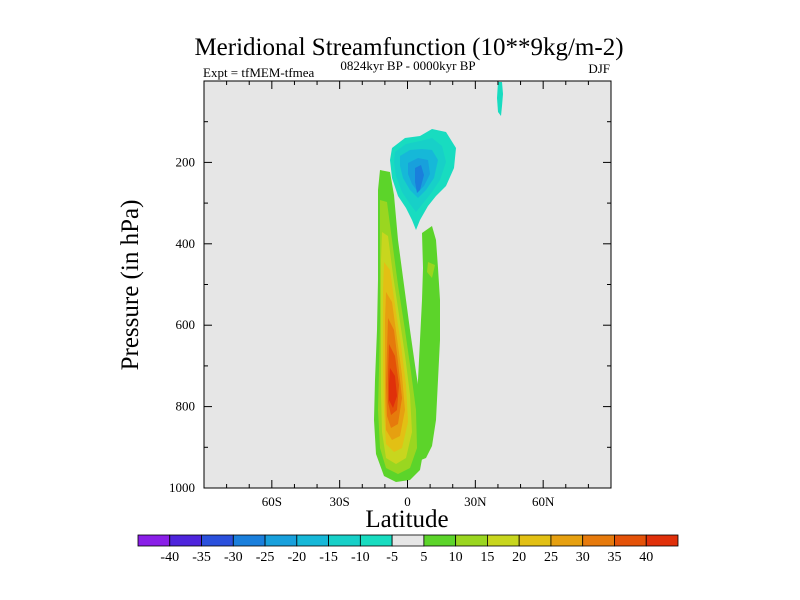  What do you see at coordinates (438, 282) in the screenshot?
I see `contour-fill` at bounding box center [438, 282].